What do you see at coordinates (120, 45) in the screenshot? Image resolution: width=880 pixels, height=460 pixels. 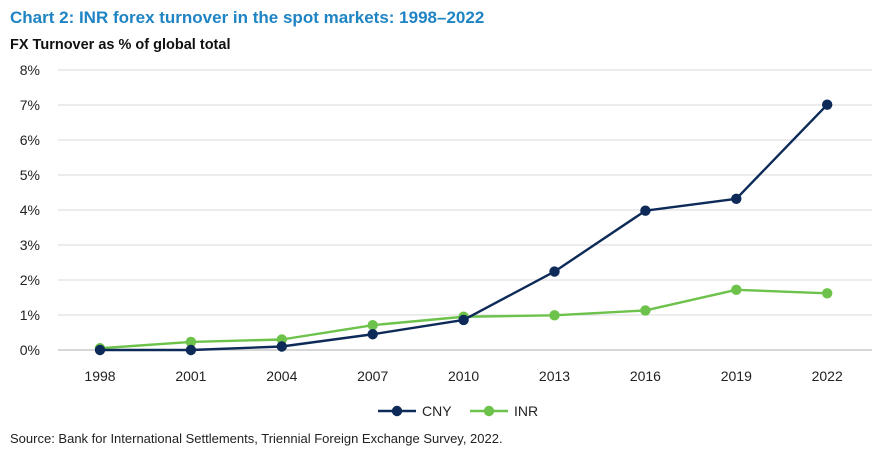 I see `chart-subtitle: FX Turnover as % of global total` at bounding box center [120, 45].